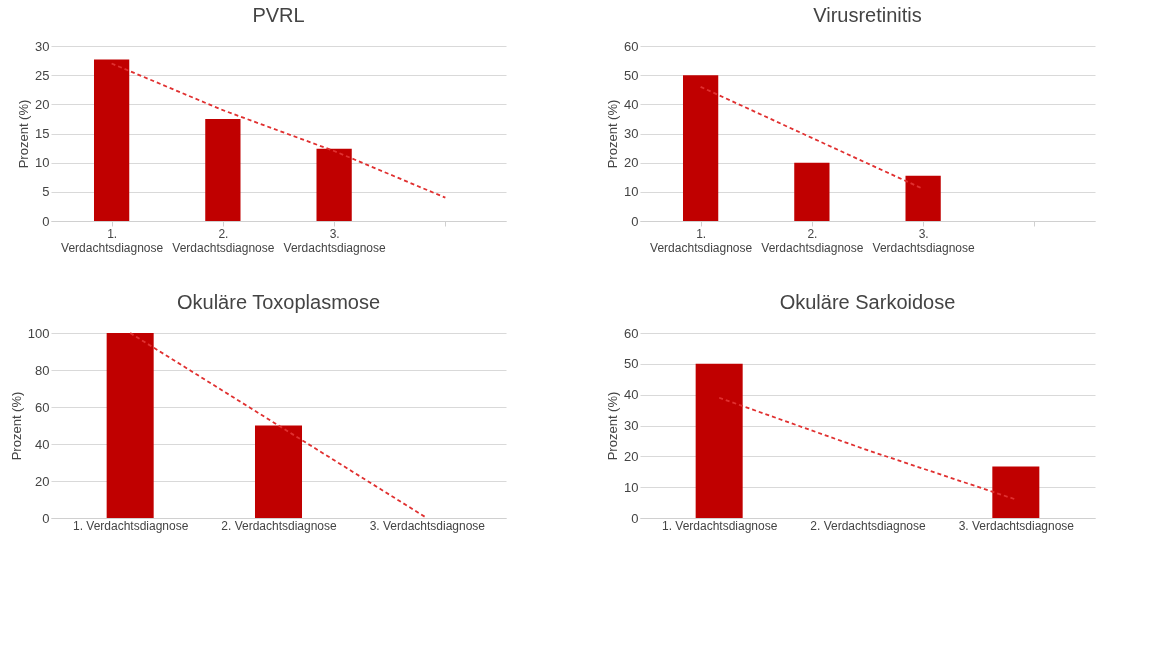  Describe the element at coordinates (38, 333) in the screenshot. I see `y-tick-label: 100` at that location.